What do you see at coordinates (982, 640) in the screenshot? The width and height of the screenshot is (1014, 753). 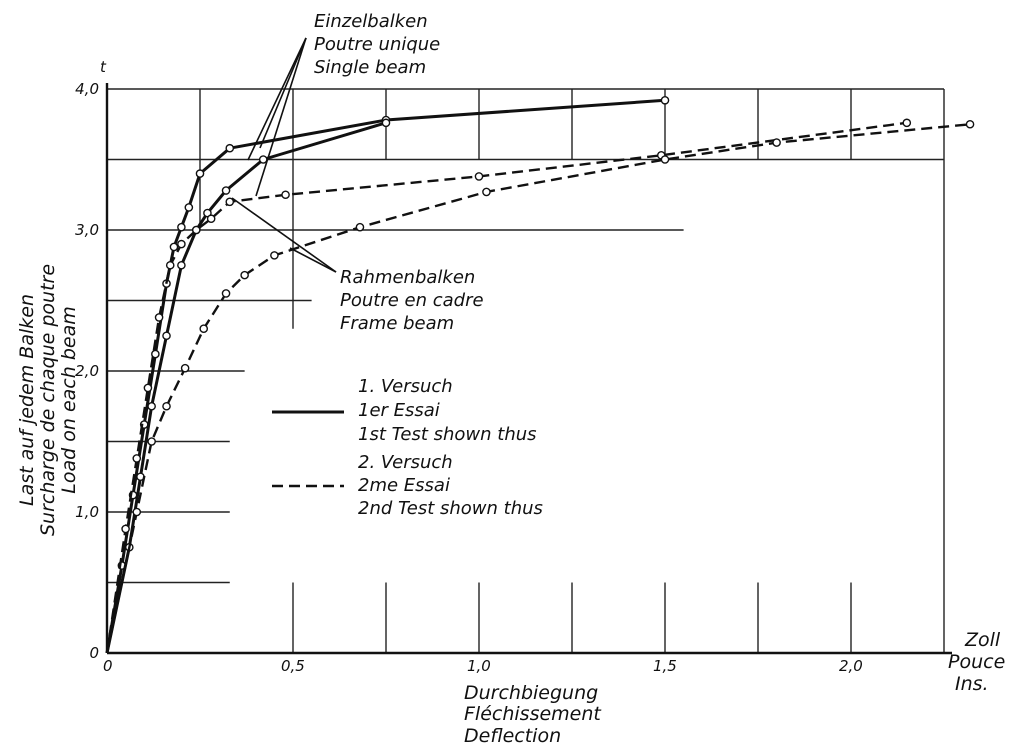 I see `x-unit-label-1: Zoll` at bounding box center [982, 640].